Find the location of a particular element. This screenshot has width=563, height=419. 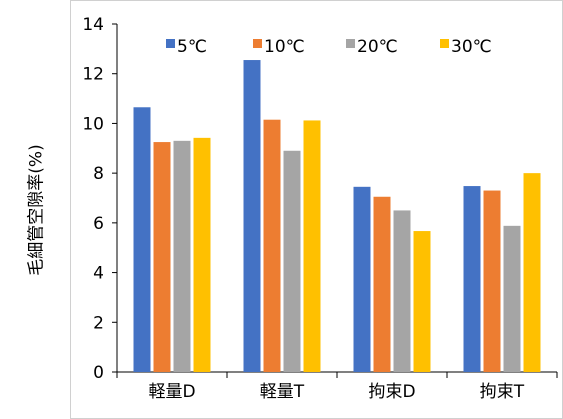

x-tick-label: 拘束T is located at coordinates (502, 392).